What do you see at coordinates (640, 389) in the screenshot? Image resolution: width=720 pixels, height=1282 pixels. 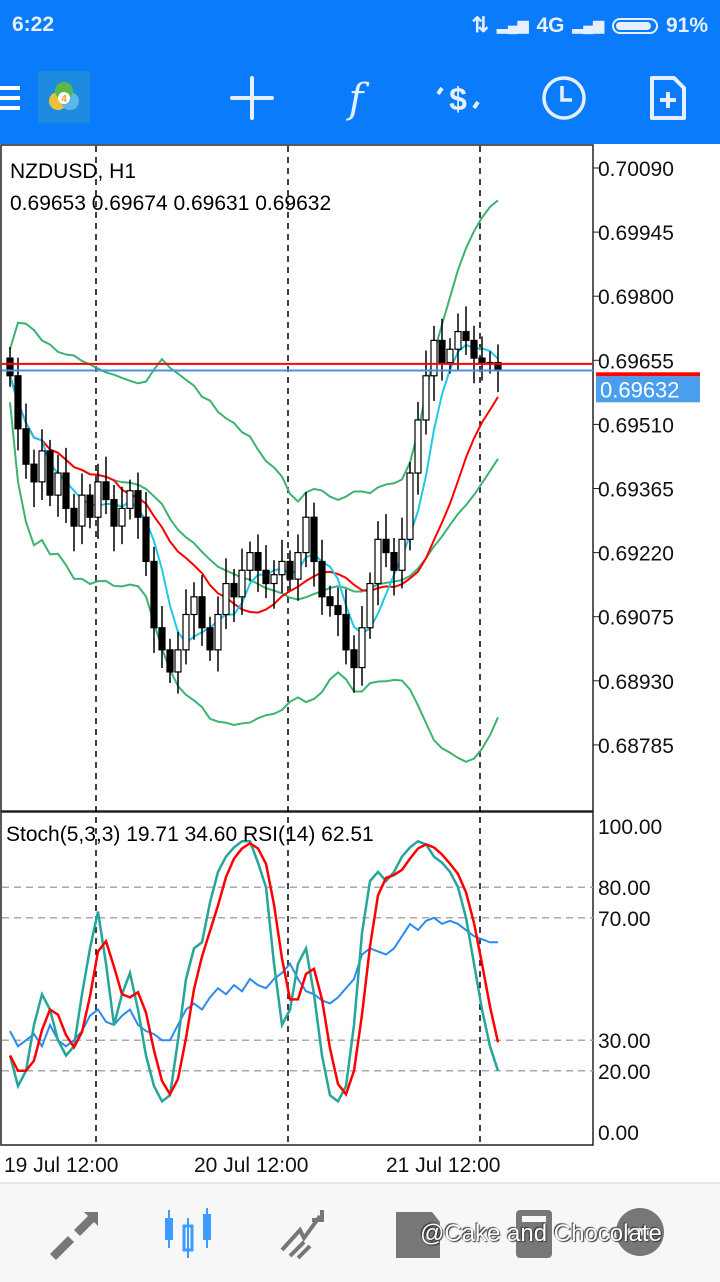 I see `bid-price-label: 0.69632` at bounding box center [640, 389].